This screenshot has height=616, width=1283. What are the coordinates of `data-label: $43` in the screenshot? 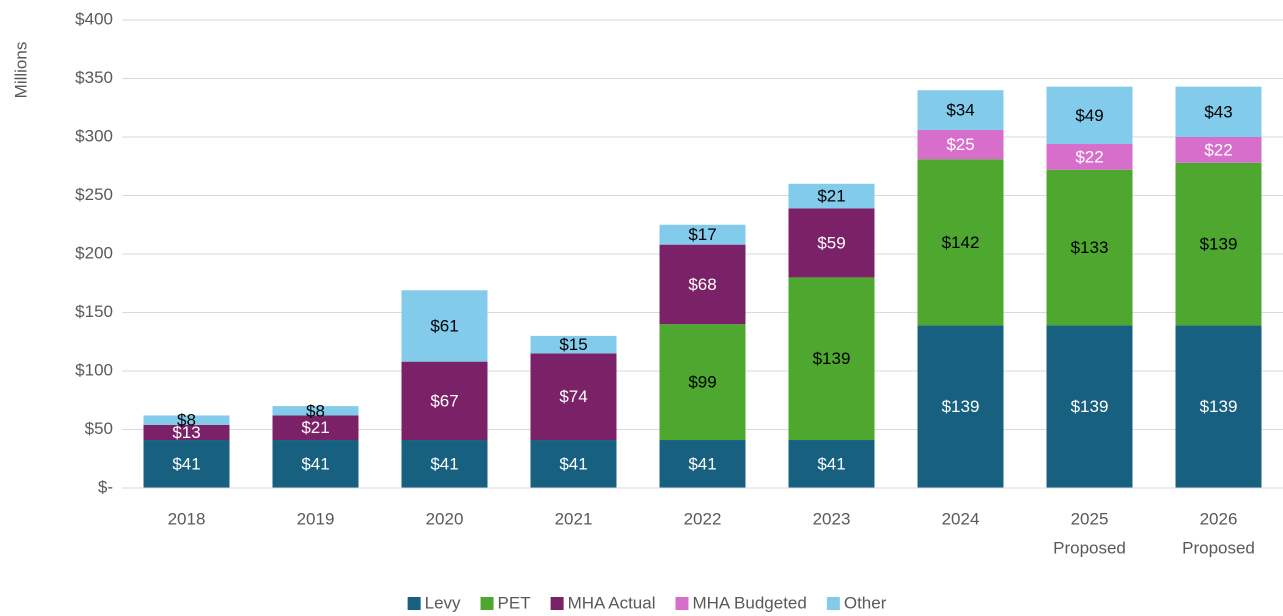 It's located at (1218, 111).